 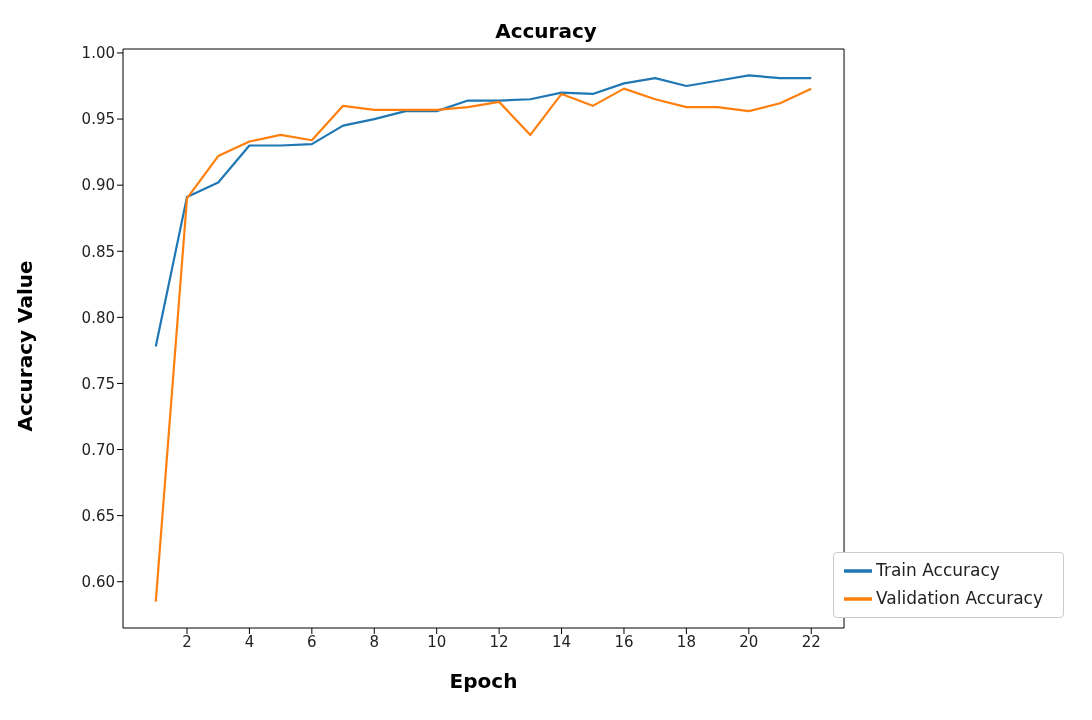 I want to click on y-tick-label: 0.75, so click(x=98, y=383).